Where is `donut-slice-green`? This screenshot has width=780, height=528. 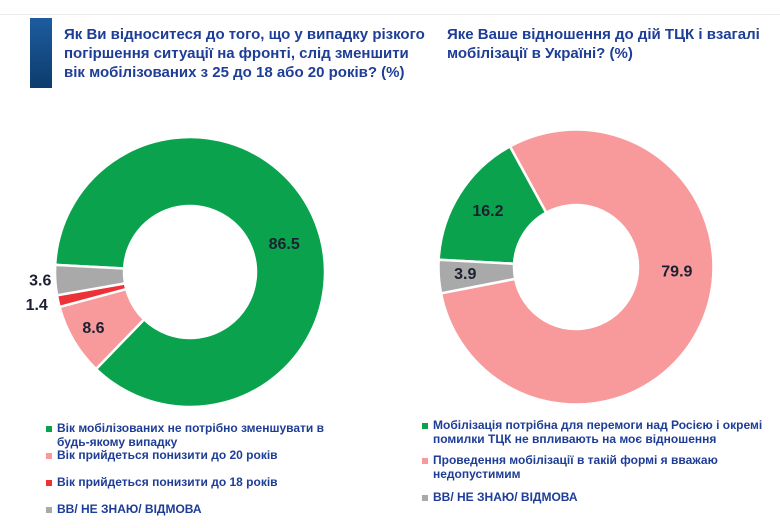
donut-slice-green is located at coordinates (492, 205).